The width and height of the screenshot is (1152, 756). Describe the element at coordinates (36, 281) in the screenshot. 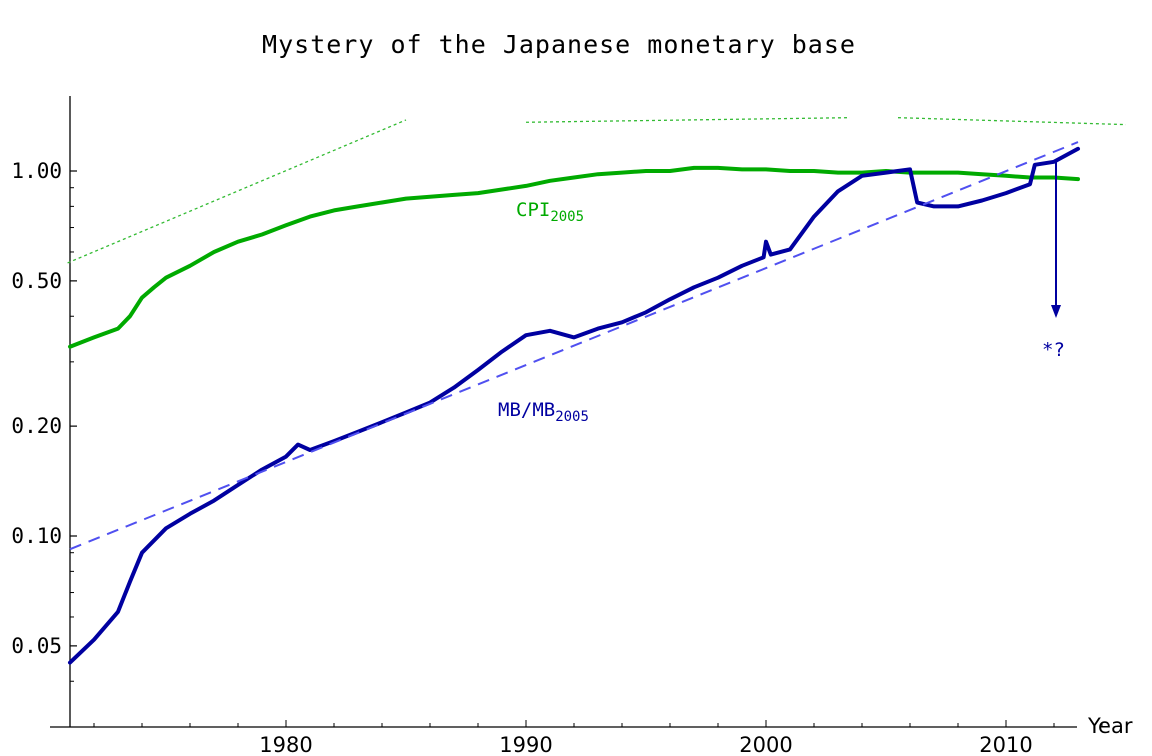

I see `y-tick-label: 0.50` at that location.